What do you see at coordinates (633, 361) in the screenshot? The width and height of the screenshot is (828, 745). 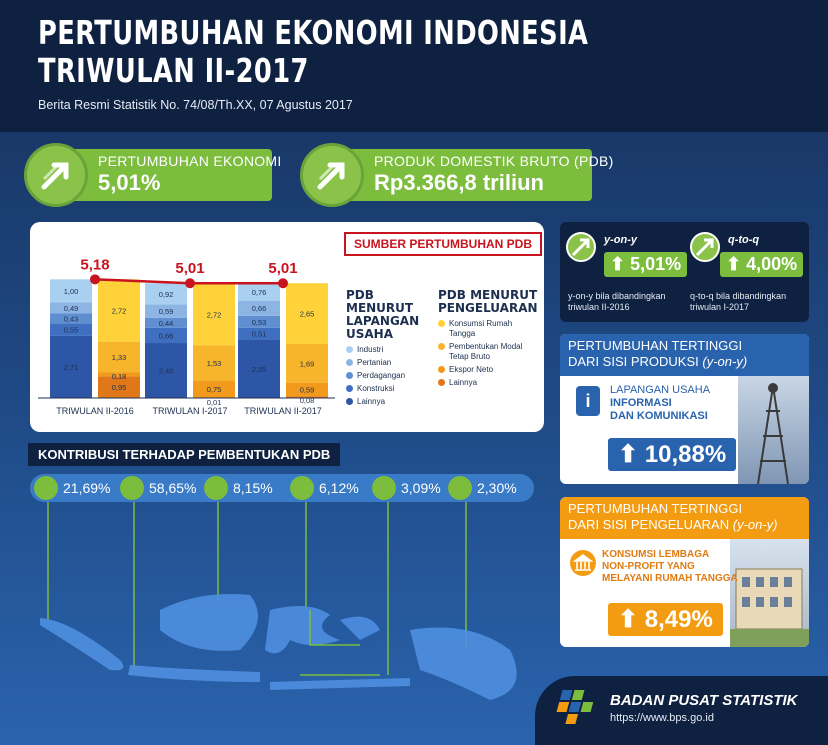 I see `produksi-head-2: DARI SISI PRODUKSI` at bounding box center [633, 361].